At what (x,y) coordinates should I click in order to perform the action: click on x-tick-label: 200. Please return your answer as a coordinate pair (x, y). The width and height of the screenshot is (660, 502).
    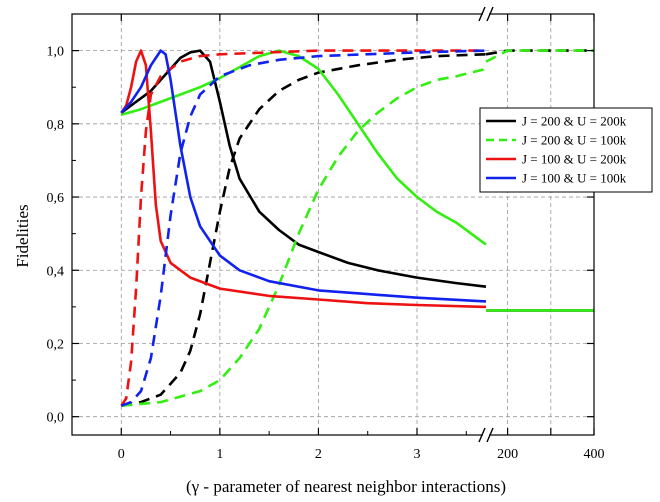
    Looking at the image, I should click on (507, 454).